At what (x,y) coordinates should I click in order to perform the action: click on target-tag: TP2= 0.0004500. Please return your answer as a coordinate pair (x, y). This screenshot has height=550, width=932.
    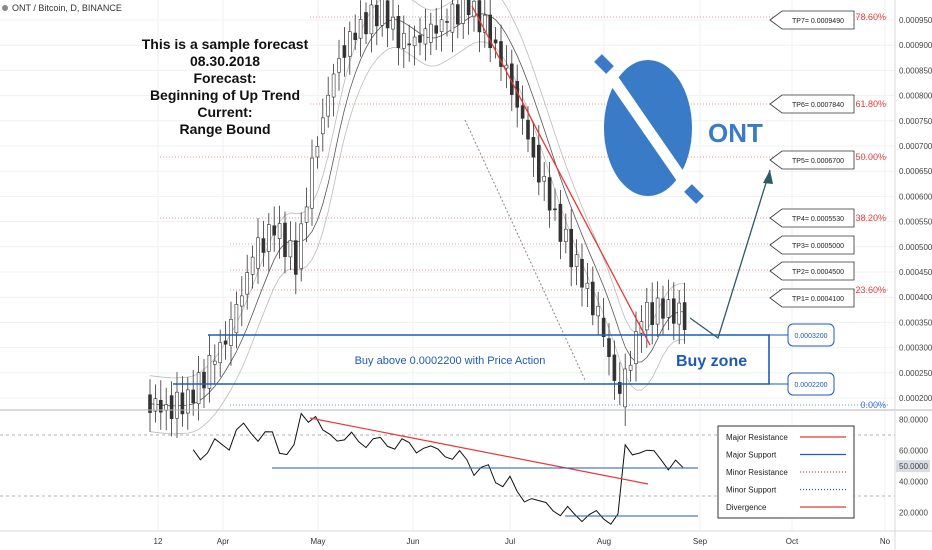
    Looking at the image, I should click on (812, 271).